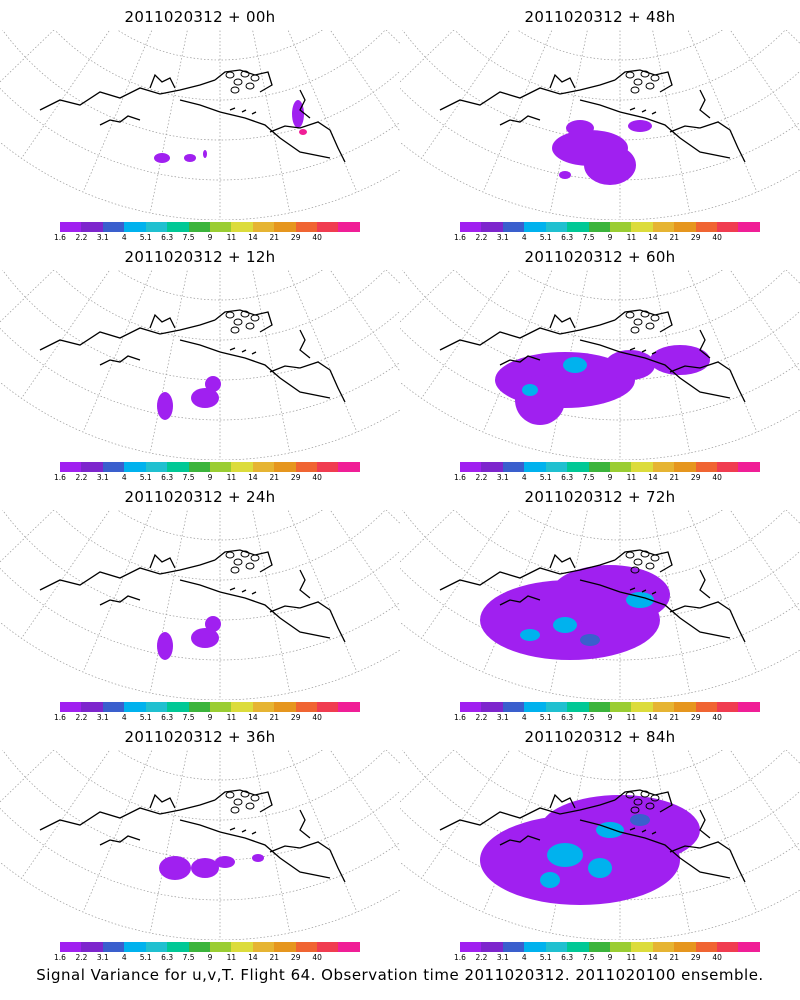  I want to click on colorbar-label: 2.2, so click(81, 477).